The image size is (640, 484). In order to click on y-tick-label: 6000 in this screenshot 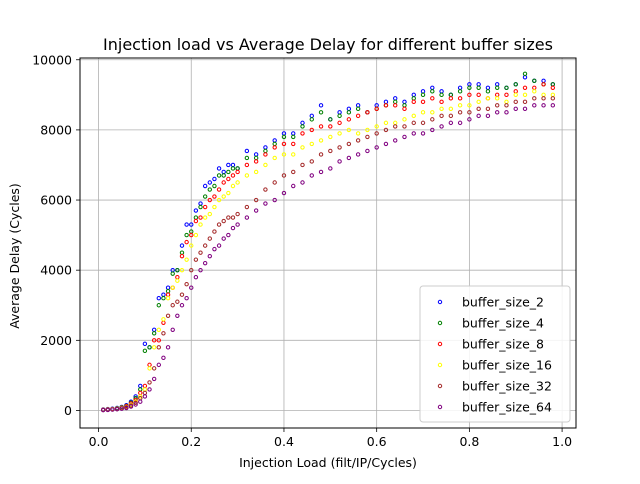, I will do `click(56, 200)`.